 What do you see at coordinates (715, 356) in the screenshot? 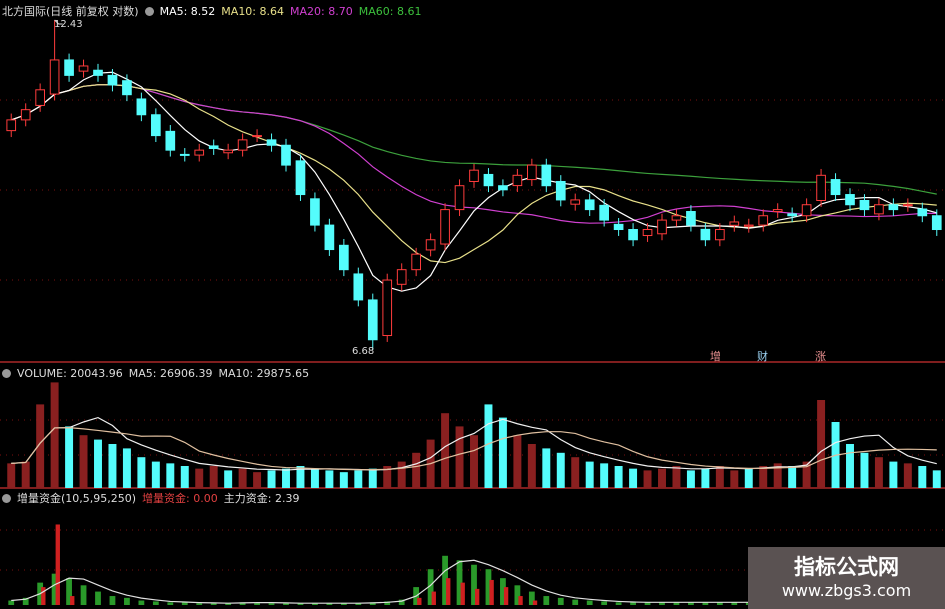
I see `signal-zeng: 增` at bounding box center [715, 356].